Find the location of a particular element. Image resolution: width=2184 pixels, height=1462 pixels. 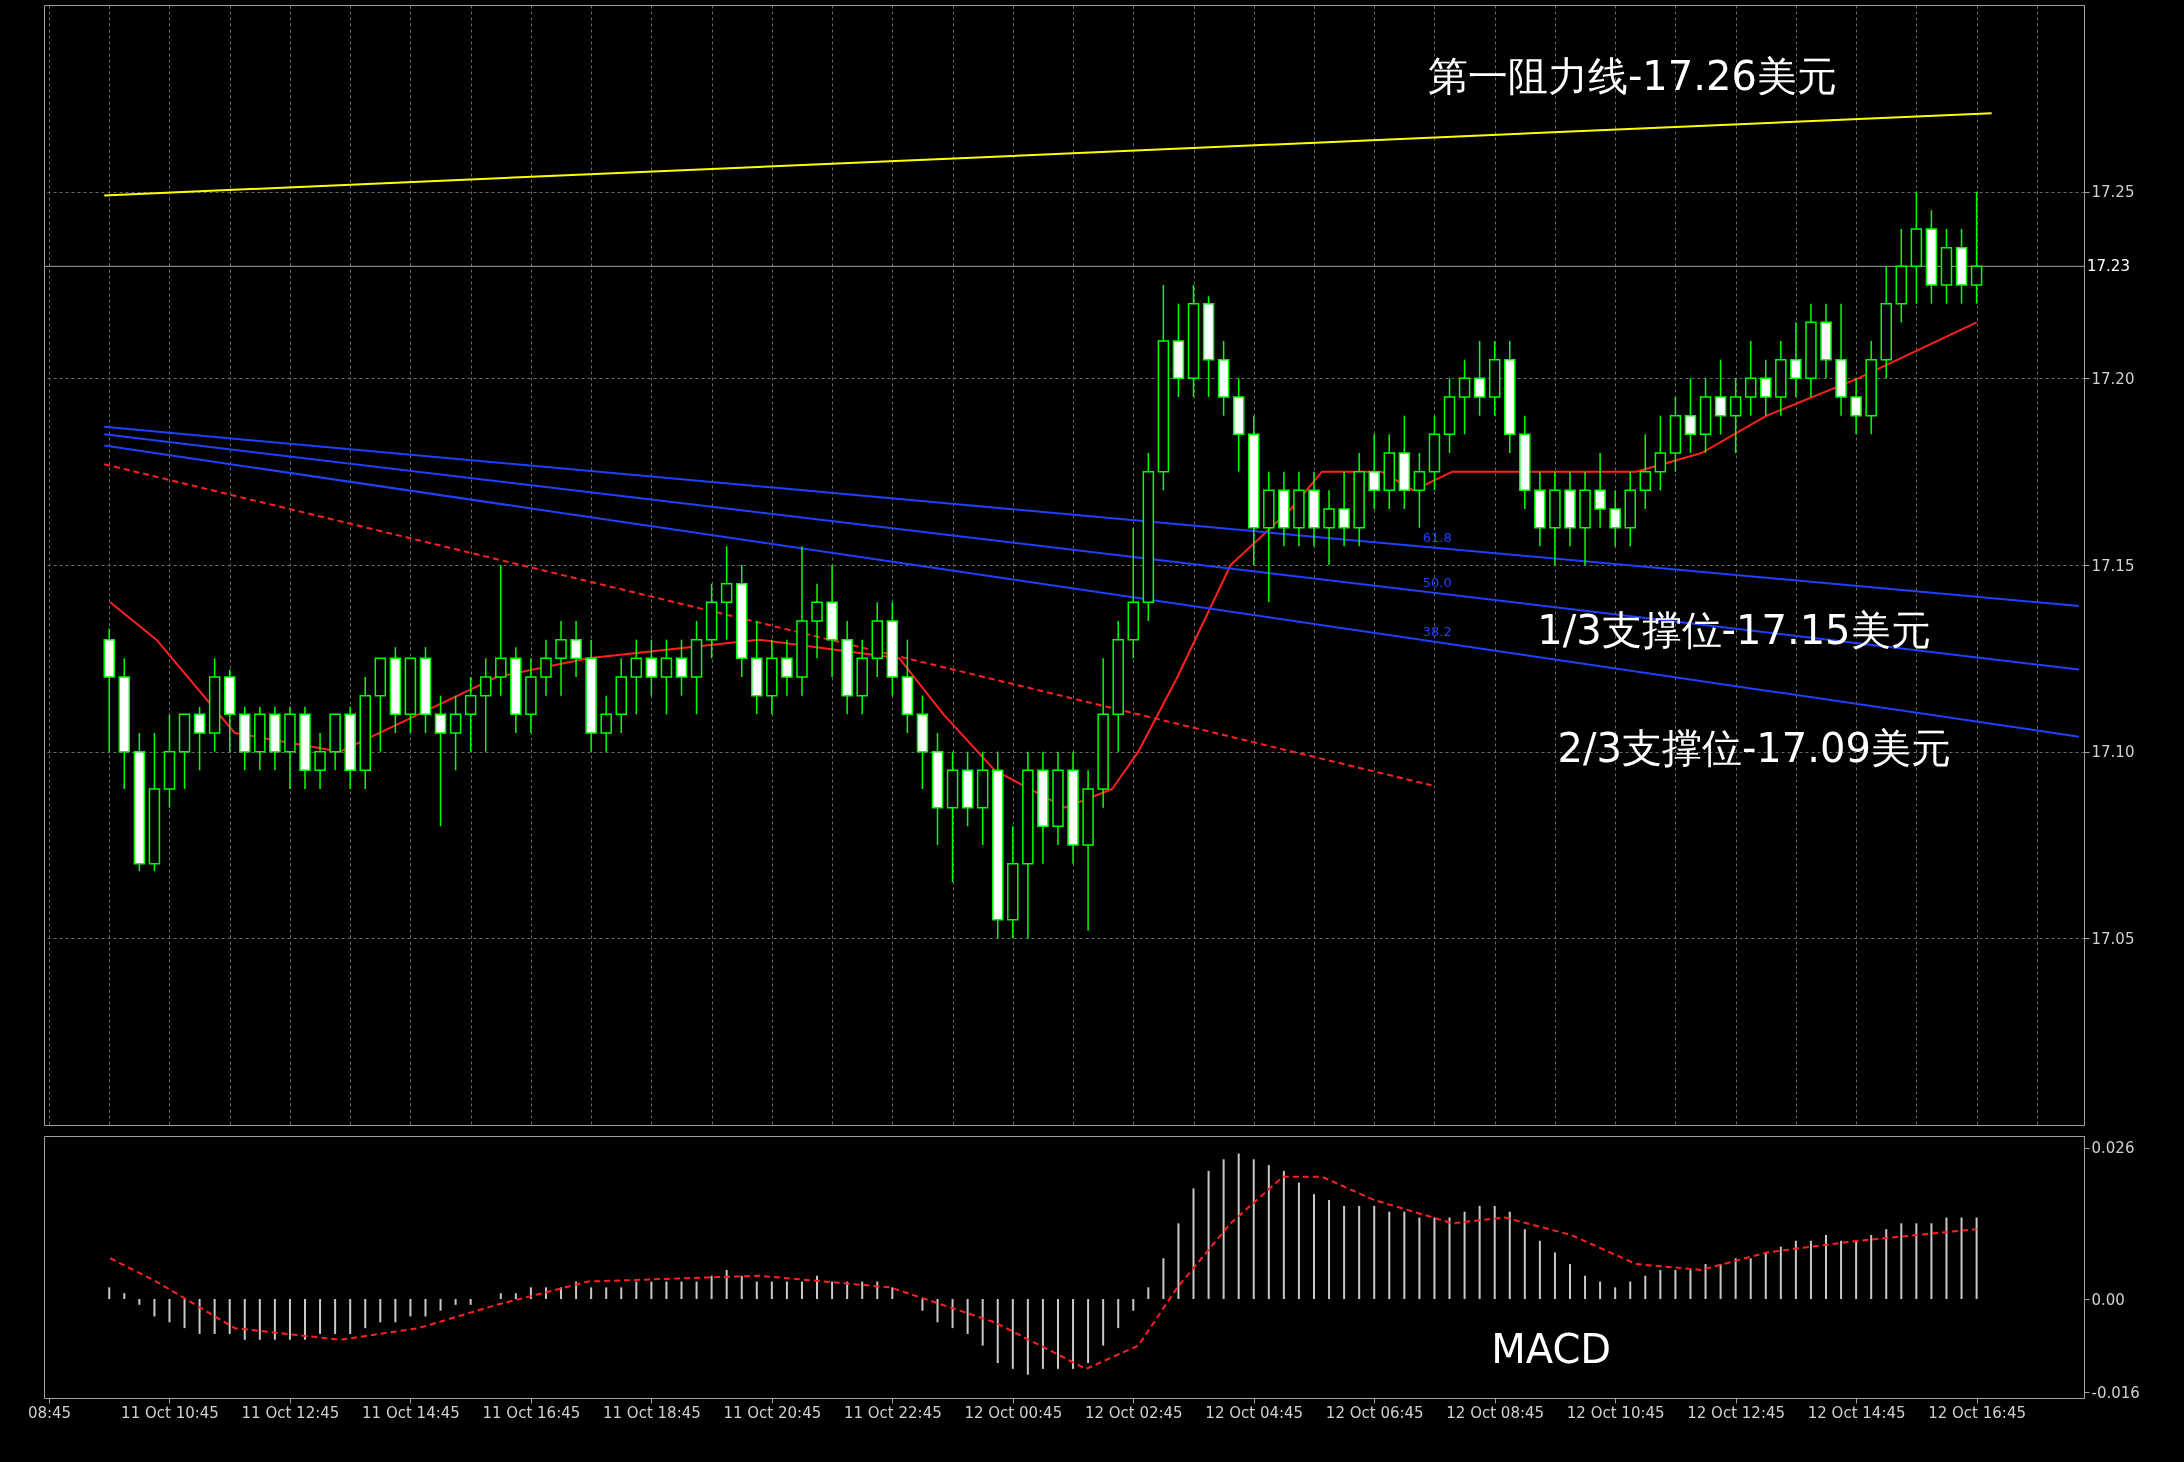

annotation: 第一阻力线-17.26美元 is located at coordinates (1632, 75).